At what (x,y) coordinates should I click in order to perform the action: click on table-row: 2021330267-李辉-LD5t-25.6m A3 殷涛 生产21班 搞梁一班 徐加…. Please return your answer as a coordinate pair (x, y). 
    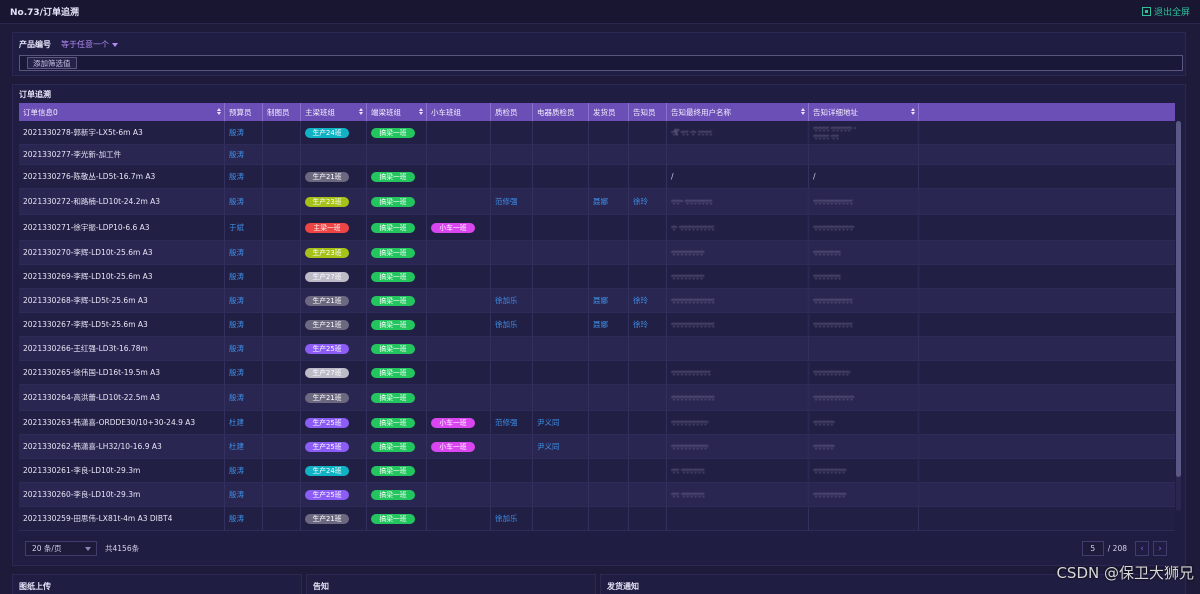
    Looking at the image, I should click on (597, 325).